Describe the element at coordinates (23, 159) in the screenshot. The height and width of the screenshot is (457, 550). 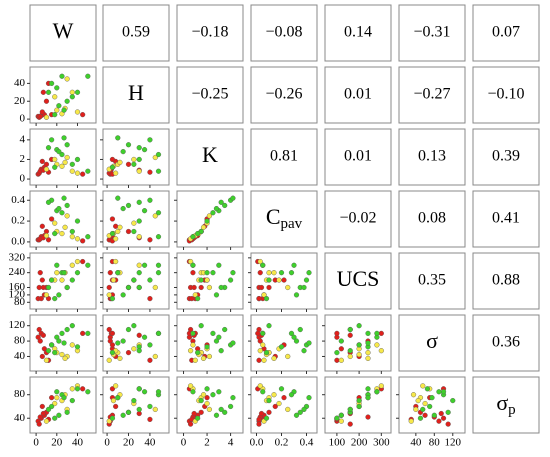
I see `y-tick-label: 2` at that location.